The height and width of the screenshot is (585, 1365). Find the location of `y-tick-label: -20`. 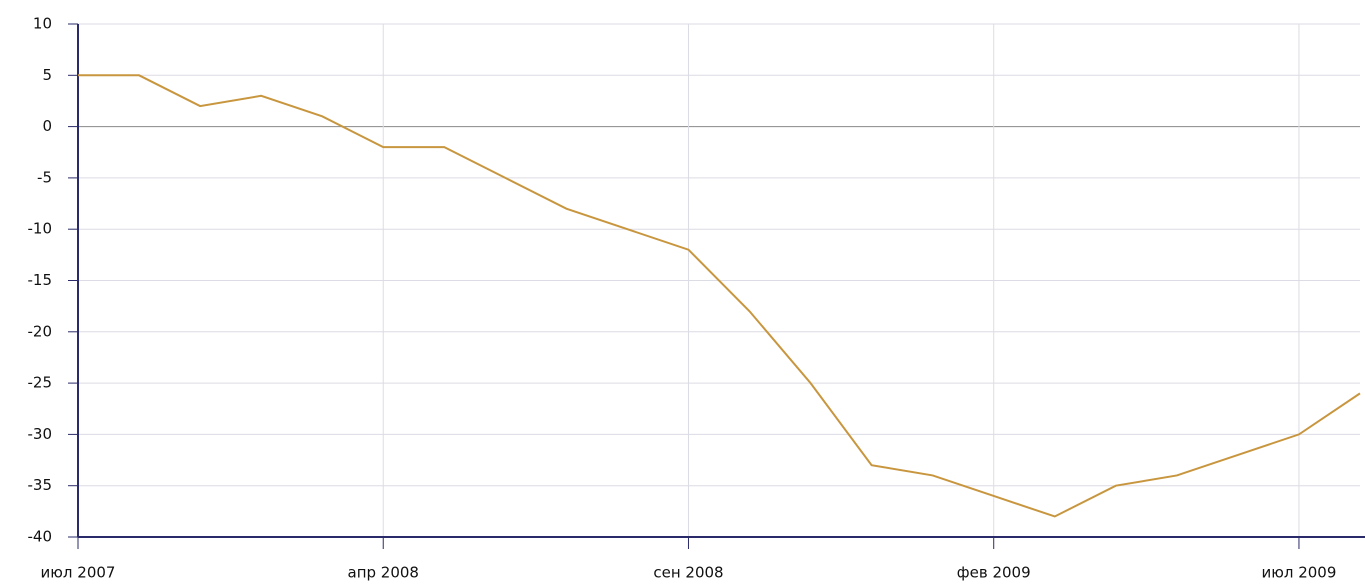

y-tick-label: -20 is located at coordinates (40, 331).